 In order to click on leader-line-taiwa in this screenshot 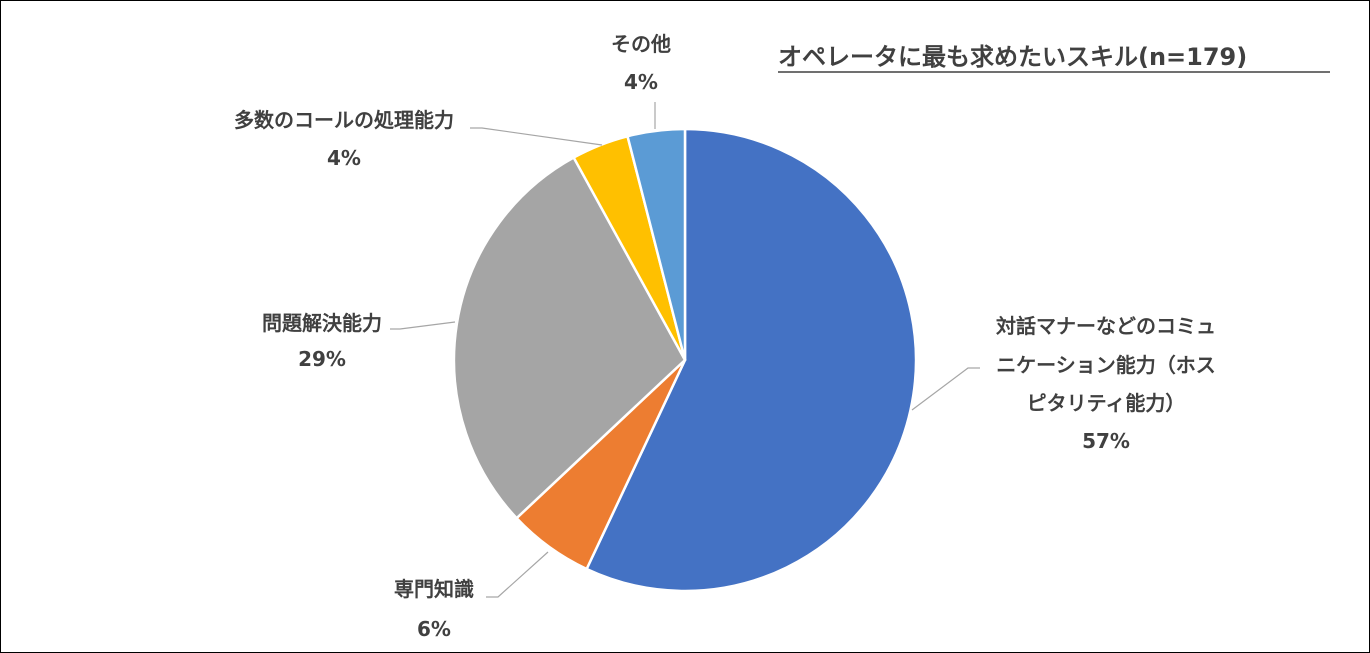, I will do `click(945, 389)`.